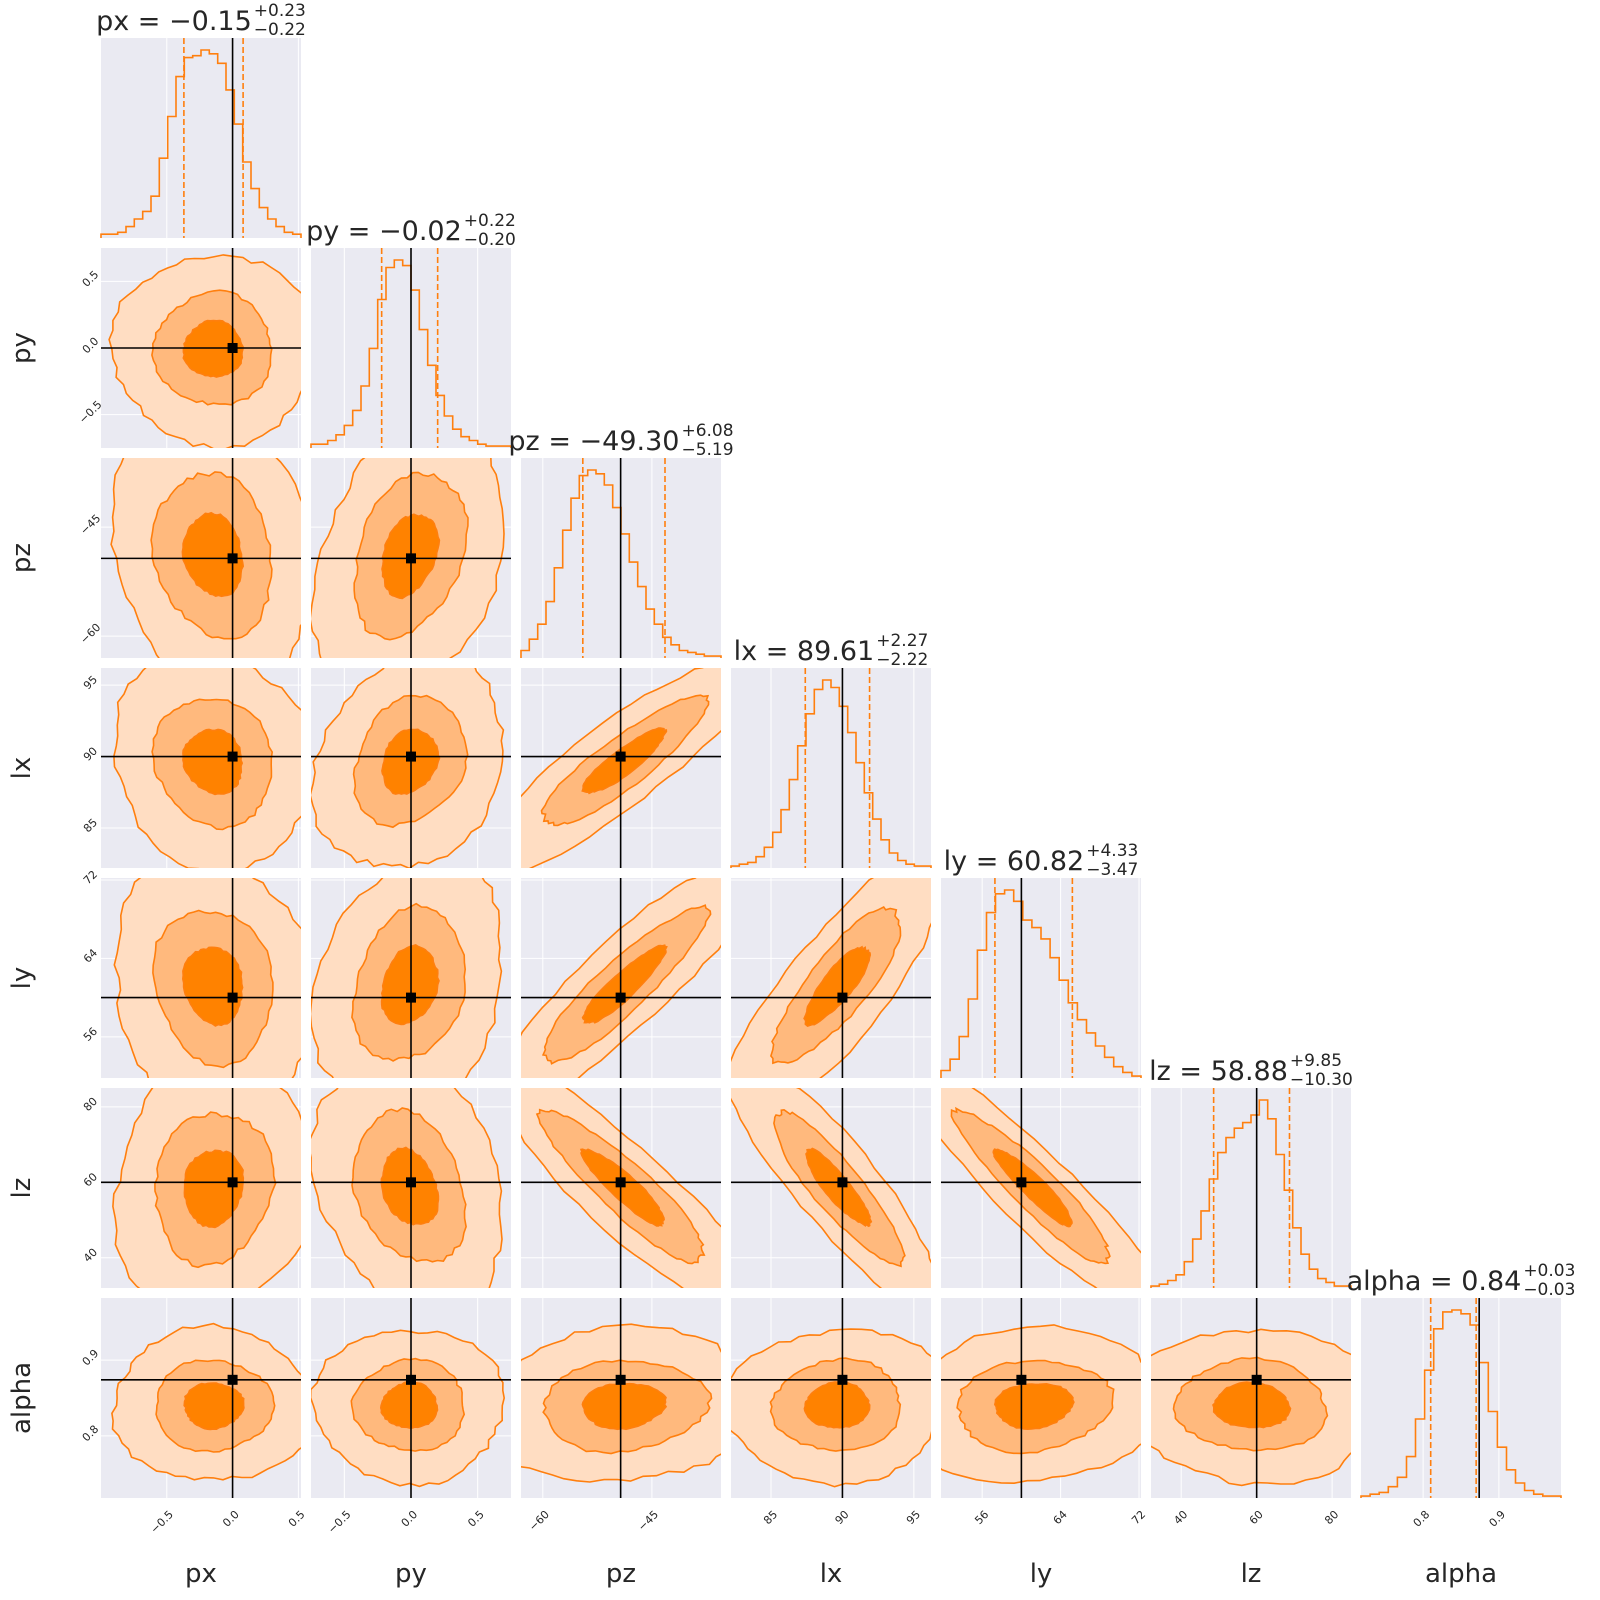  Describe the element at coordinates (1461, 1574) in the screenshot. I see `x-axis-label-alpha: alpha` at that location.